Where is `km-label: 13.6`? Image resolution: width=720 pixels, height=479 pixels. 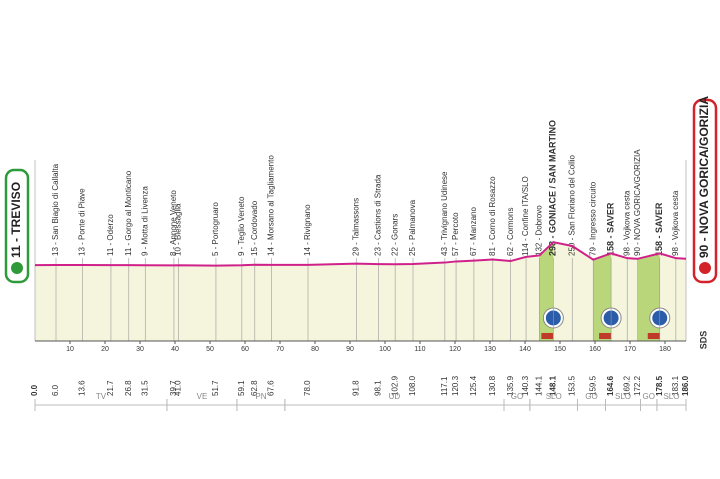
km-label: 13.6 is located at coordinates (82, 388).